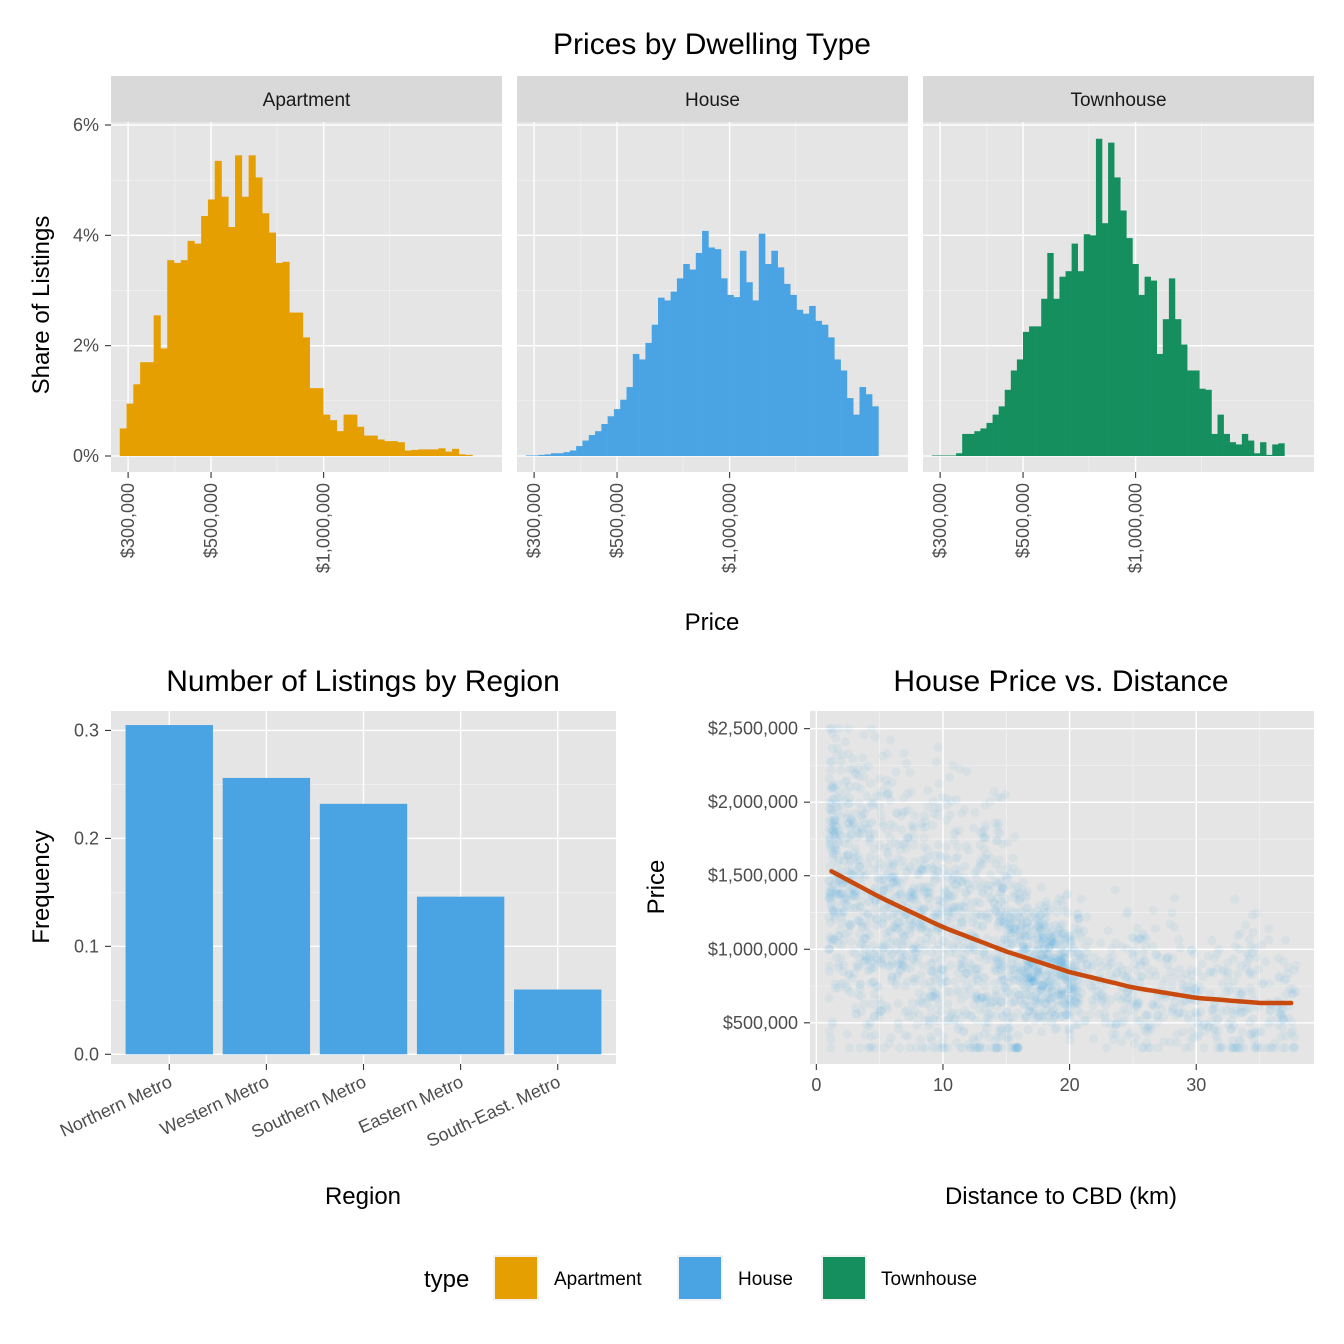 The height and width of the screenshot is (1344, 1344). What do you see at coordinates (712, 622) in the screenshot?
I see `x-axis-title: Price` at bounding box center [712, 622].